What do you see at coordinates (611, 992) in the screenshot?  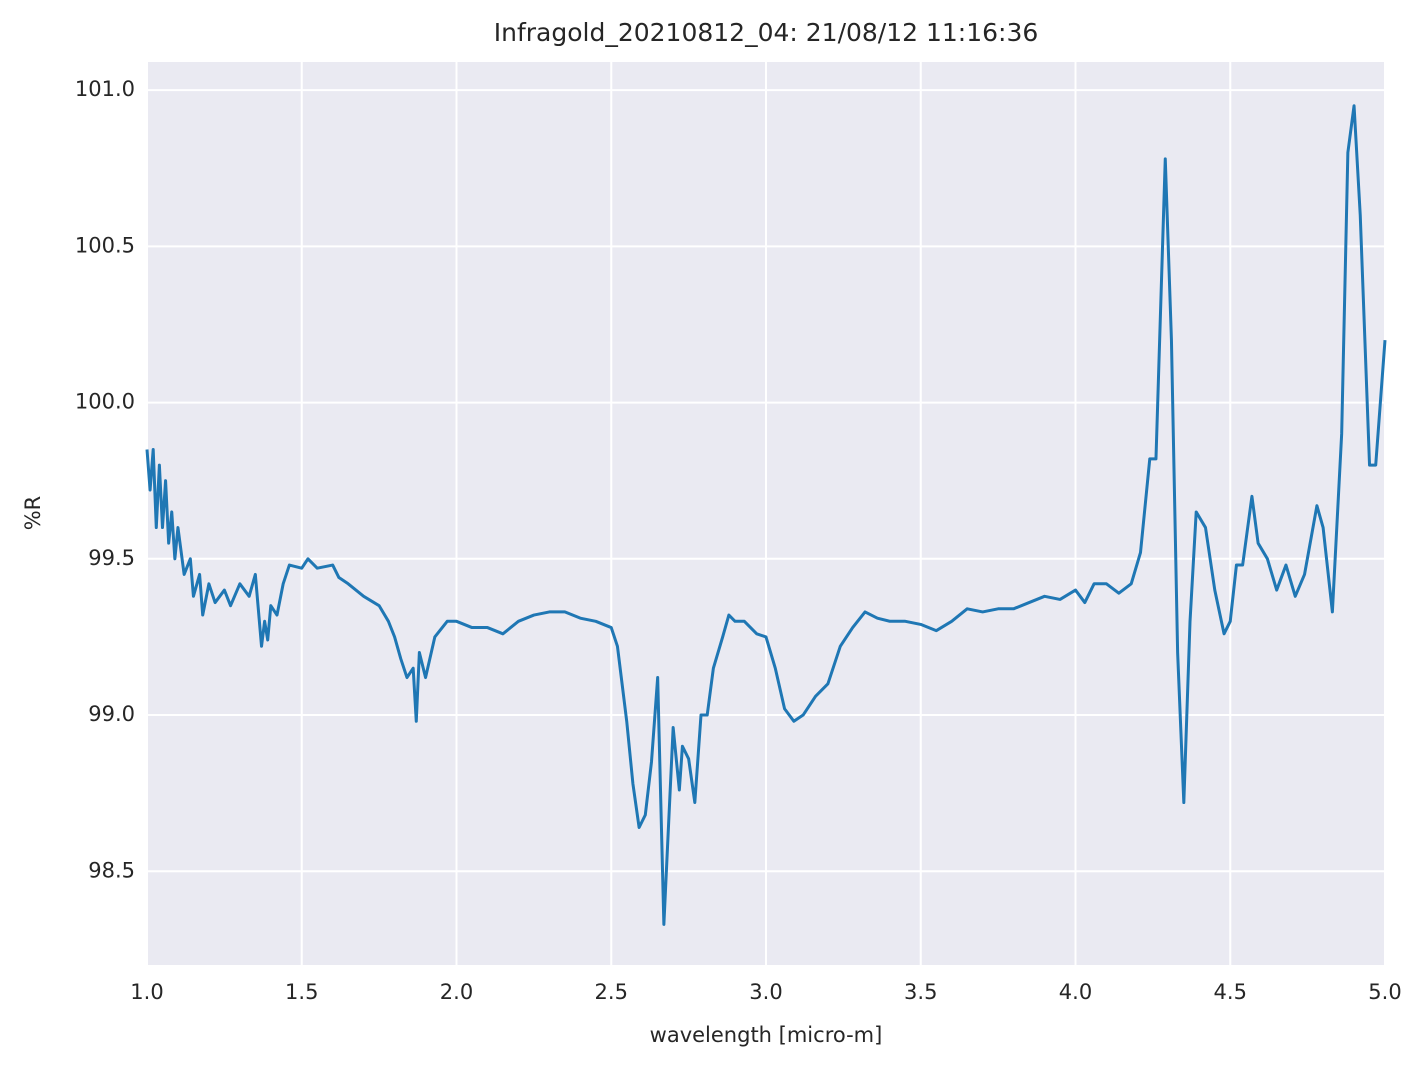 I see `x-tick-label: 2.5` at bounding box center [611, 992].